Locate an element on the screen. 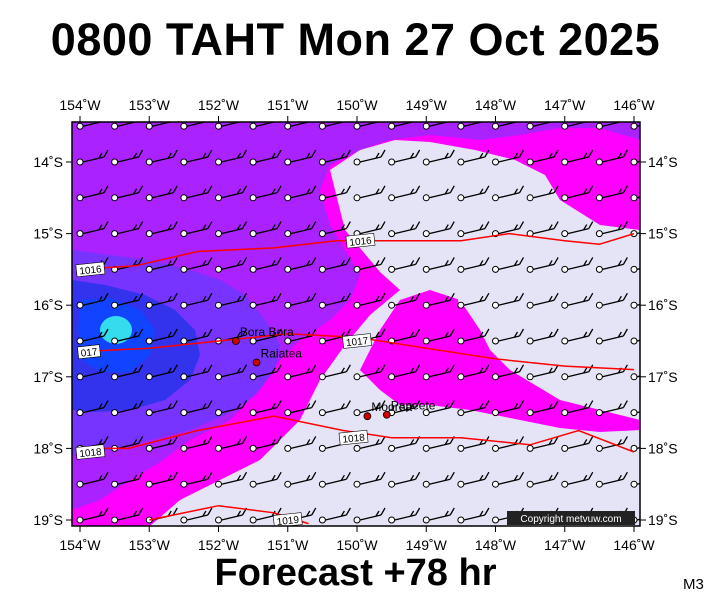 This screenshot has height=600, width=711. lon-label-top: 152˚W is located at coordinates (219, 105).